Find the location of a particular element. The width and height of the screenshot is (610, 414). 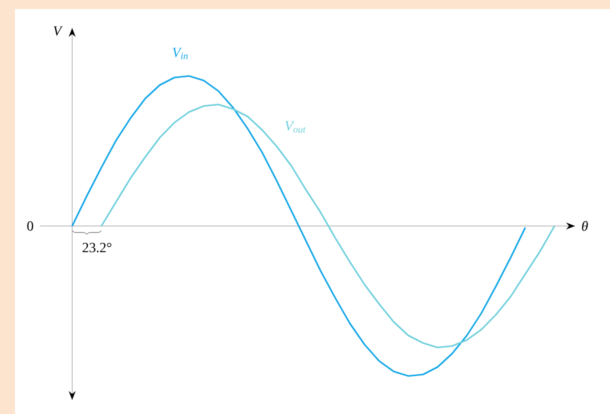

y-axis-title: V is located at coordinates (58, 31).